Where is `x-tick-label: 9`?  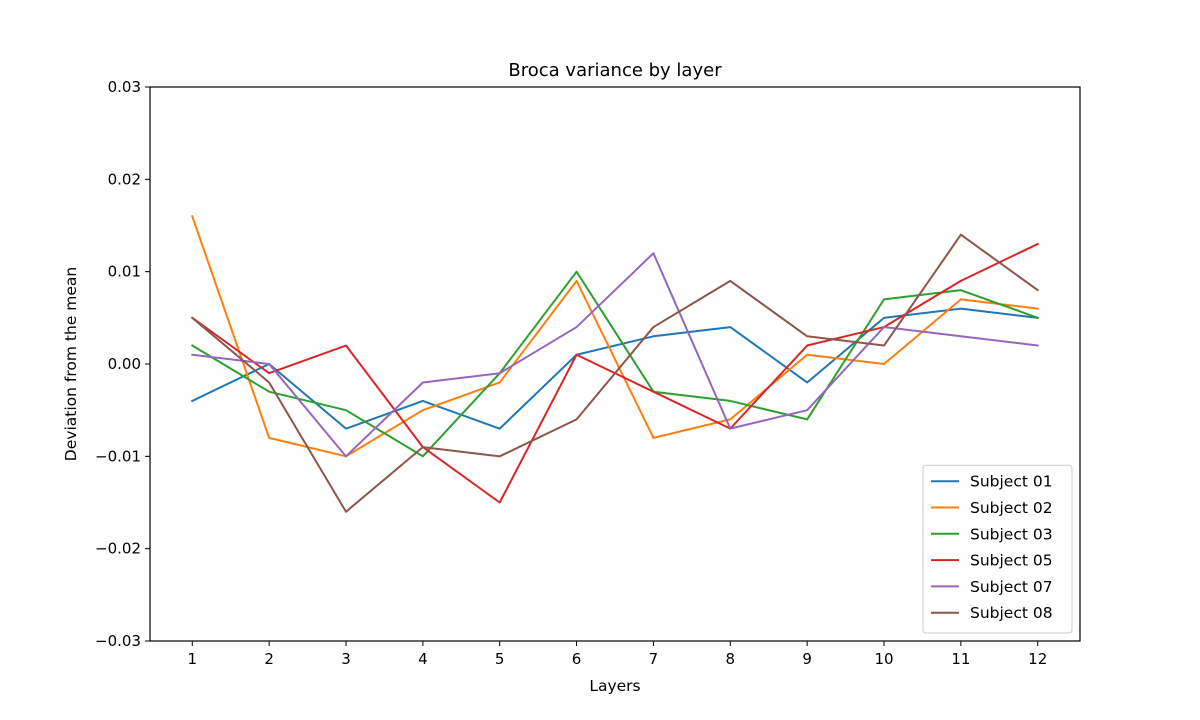
x-tick-label: 9 is located at coordinates (807, 659).